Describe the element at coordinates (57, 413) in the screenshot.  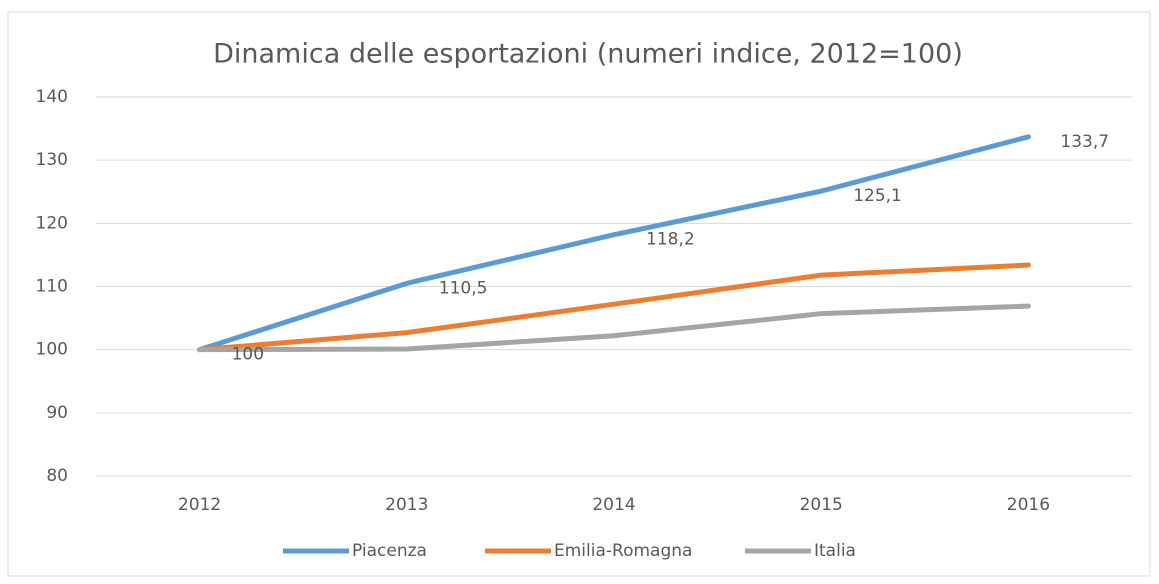
I see `y-tick-label: 90` at that location.